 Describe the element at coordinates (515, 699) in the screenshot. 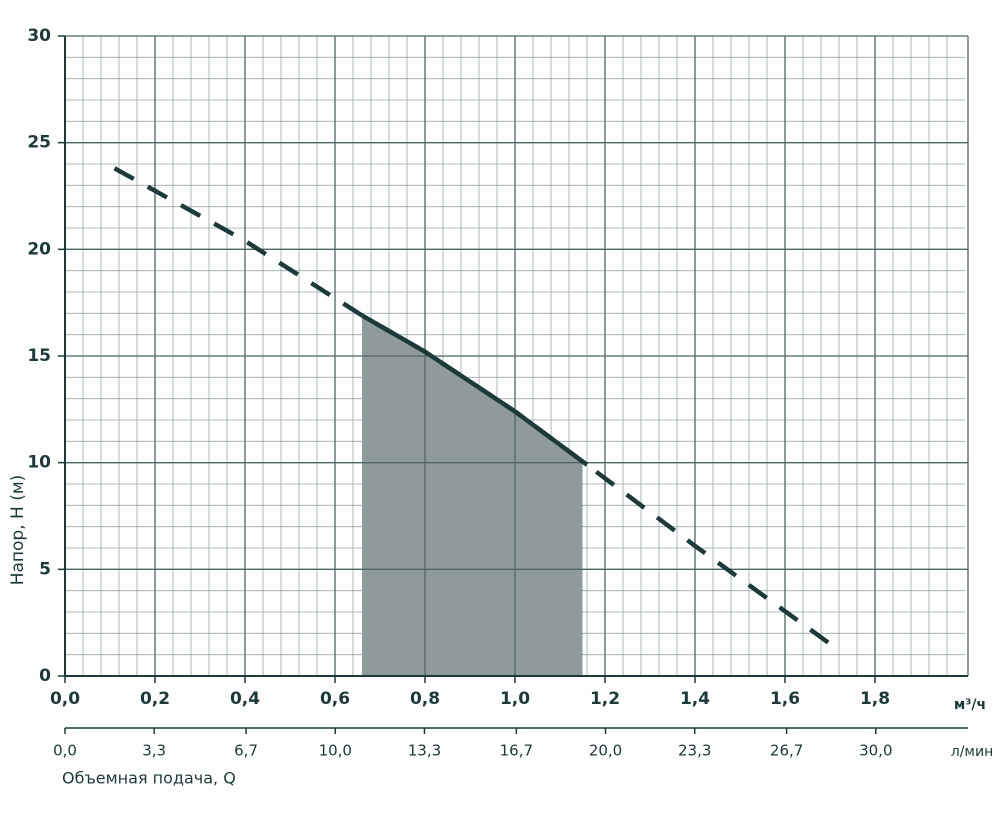

I see `x-tick-label: 1,0` at that location.